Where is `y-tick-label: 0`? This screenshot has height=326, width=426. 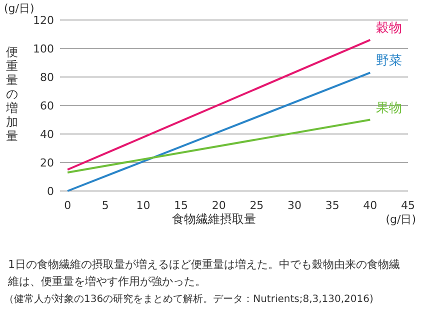
y-tick-label: 0 is located at coordinates (50, 191).